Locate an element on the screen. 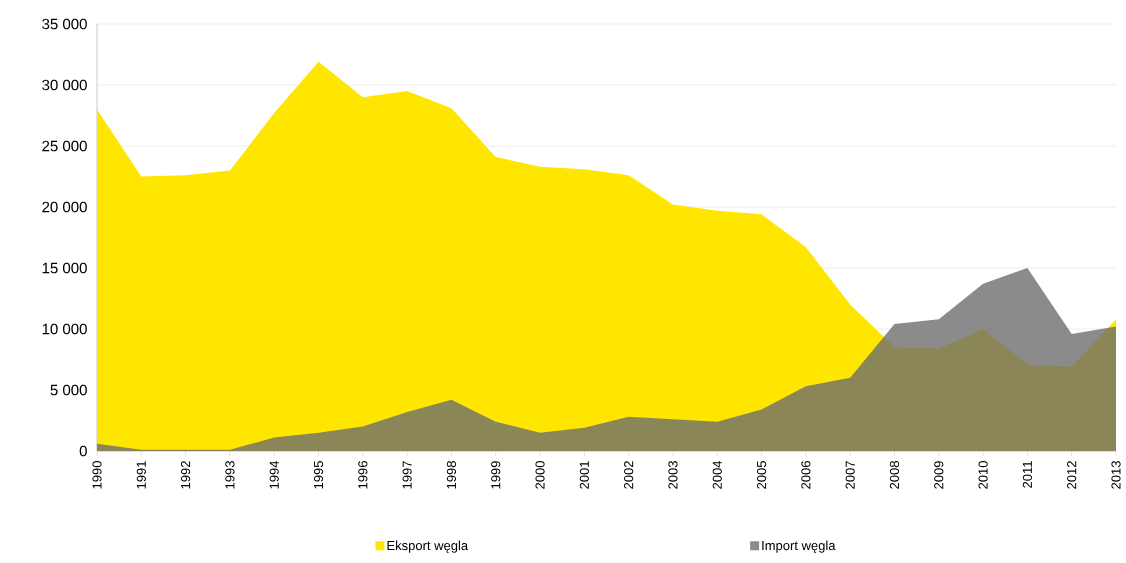 Image resolution: width=1126 pixels, height=563 pixels. legend-label: Import węgla is located at coordinates (799, 546).